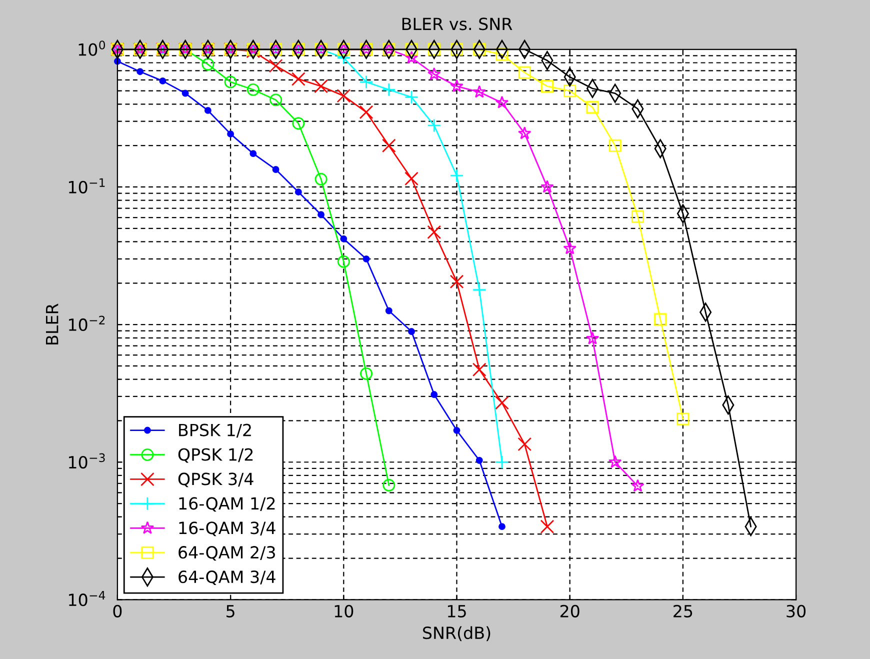 The height and width of the screenshot is (659, 870). What do you see at coordinates (215, 455) in the screenshot?
I see `legend-label: QPSK 1/2` at bounding box center [215, 455].